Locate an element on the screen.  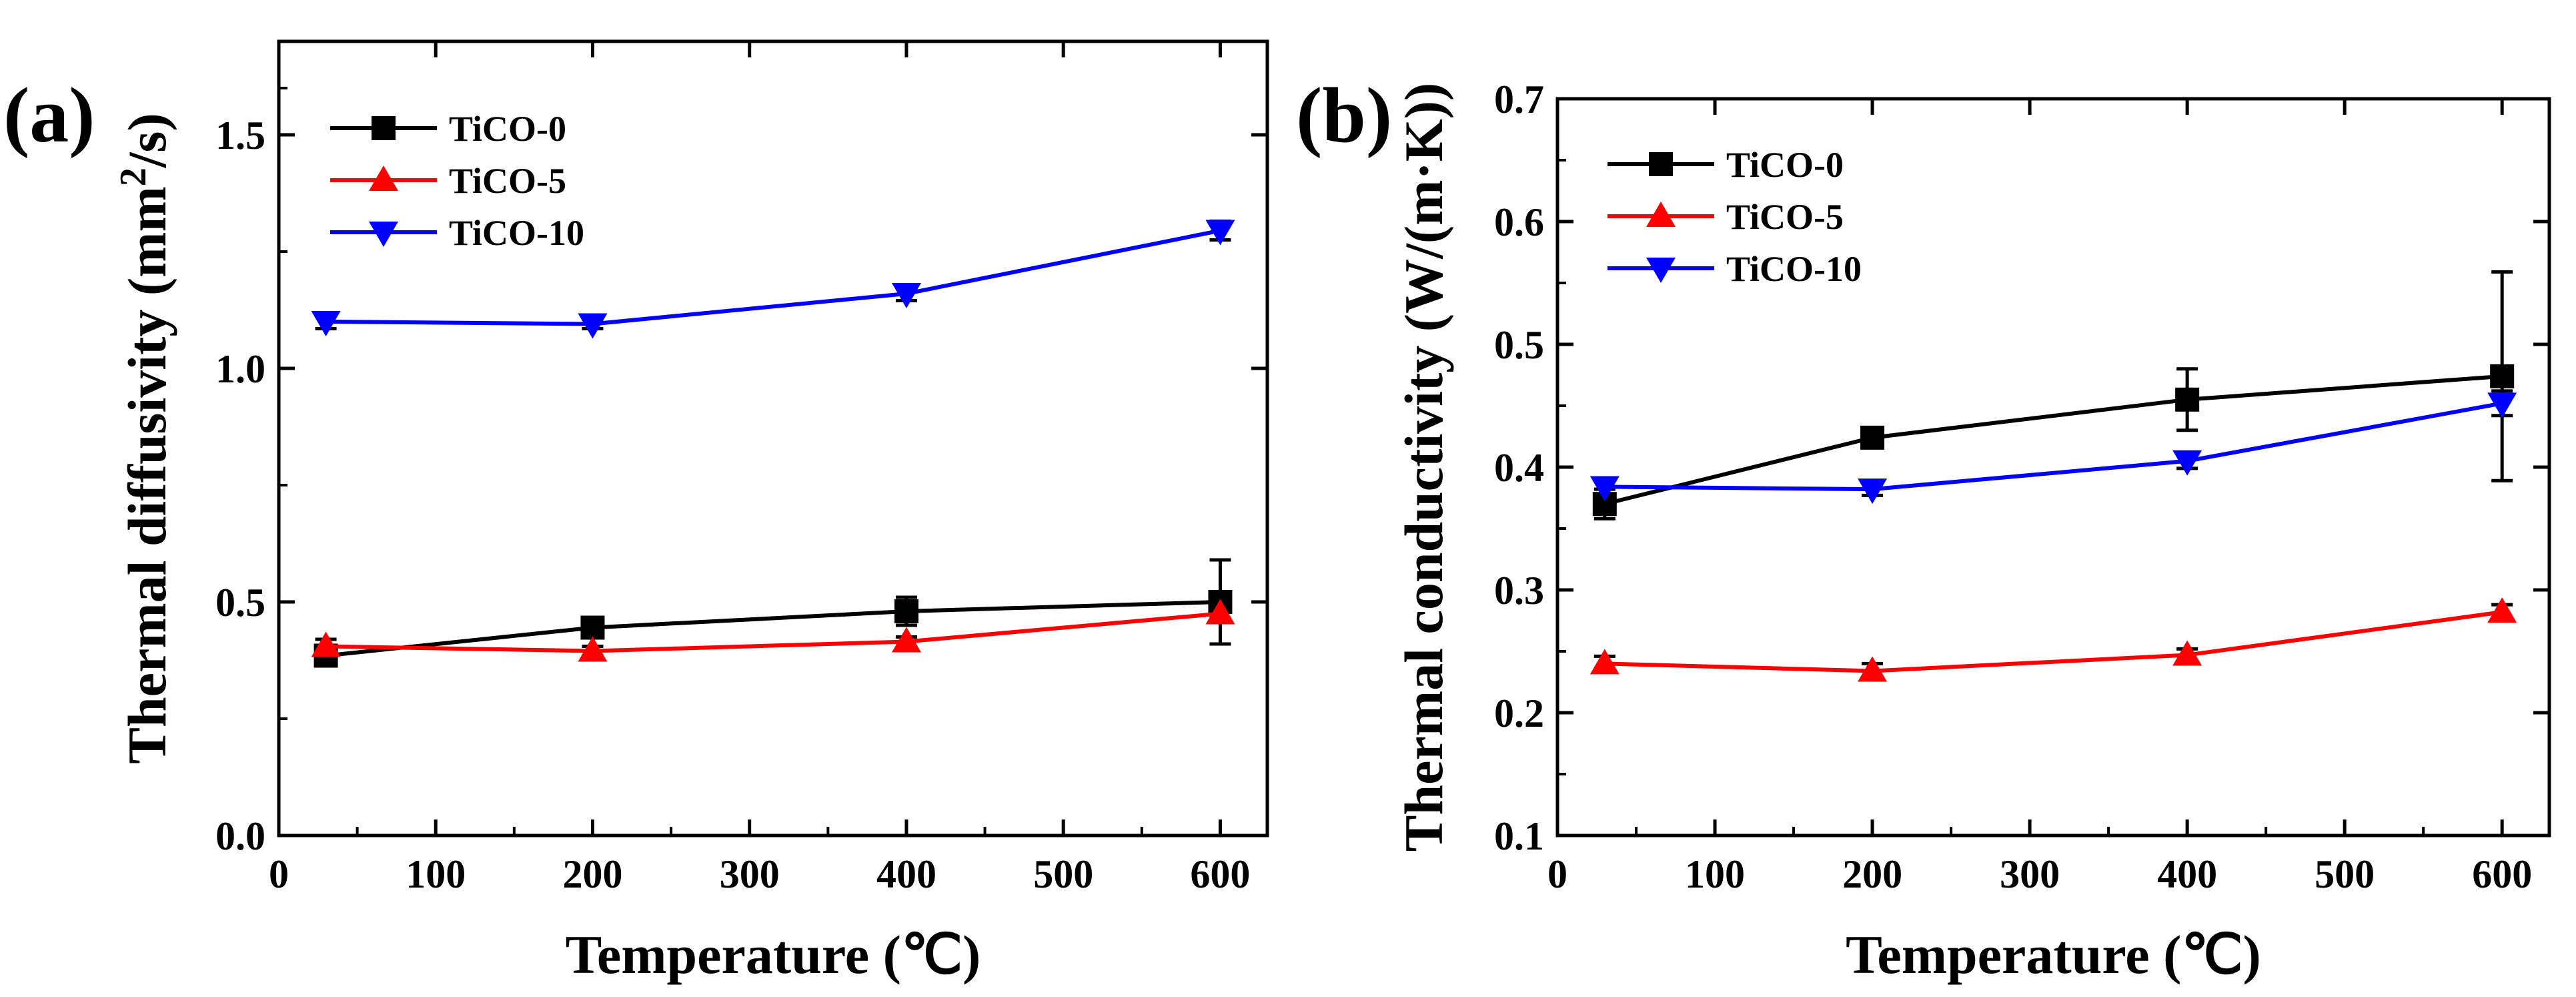
panel-label: (a) is located at coordinates (49, 115).